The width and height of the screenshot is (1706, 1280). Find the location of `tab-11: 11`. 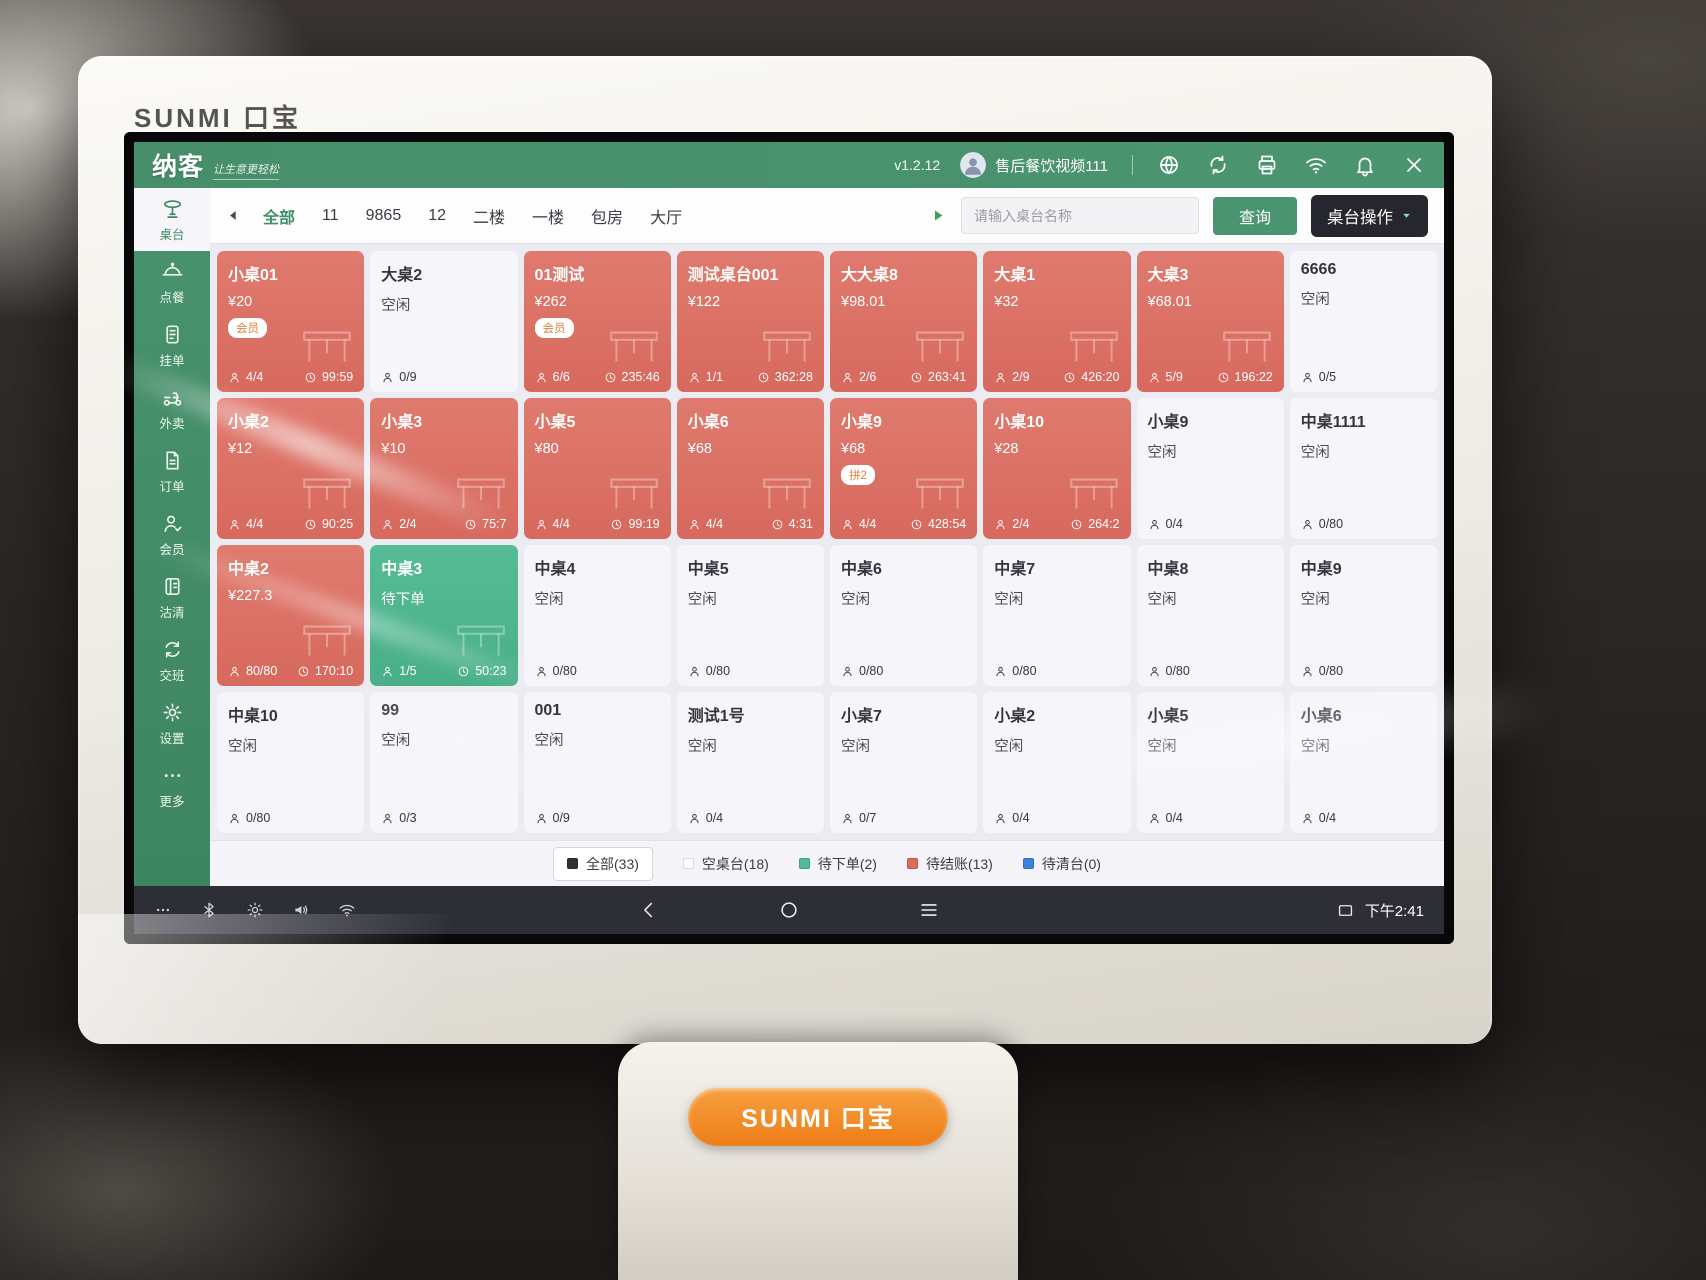

tab-11: 11 is located at coordinates (330, 215).